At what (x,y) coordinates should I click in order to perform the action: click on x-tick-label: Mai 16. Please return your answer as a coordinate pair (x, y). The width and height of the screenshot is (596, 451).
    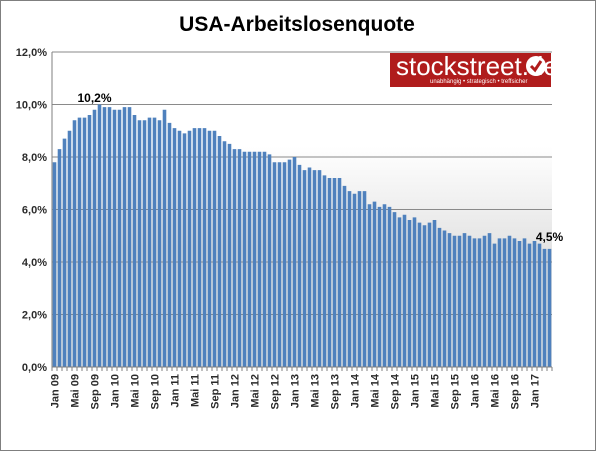
    Looking at the image, I should click on (496, 391).